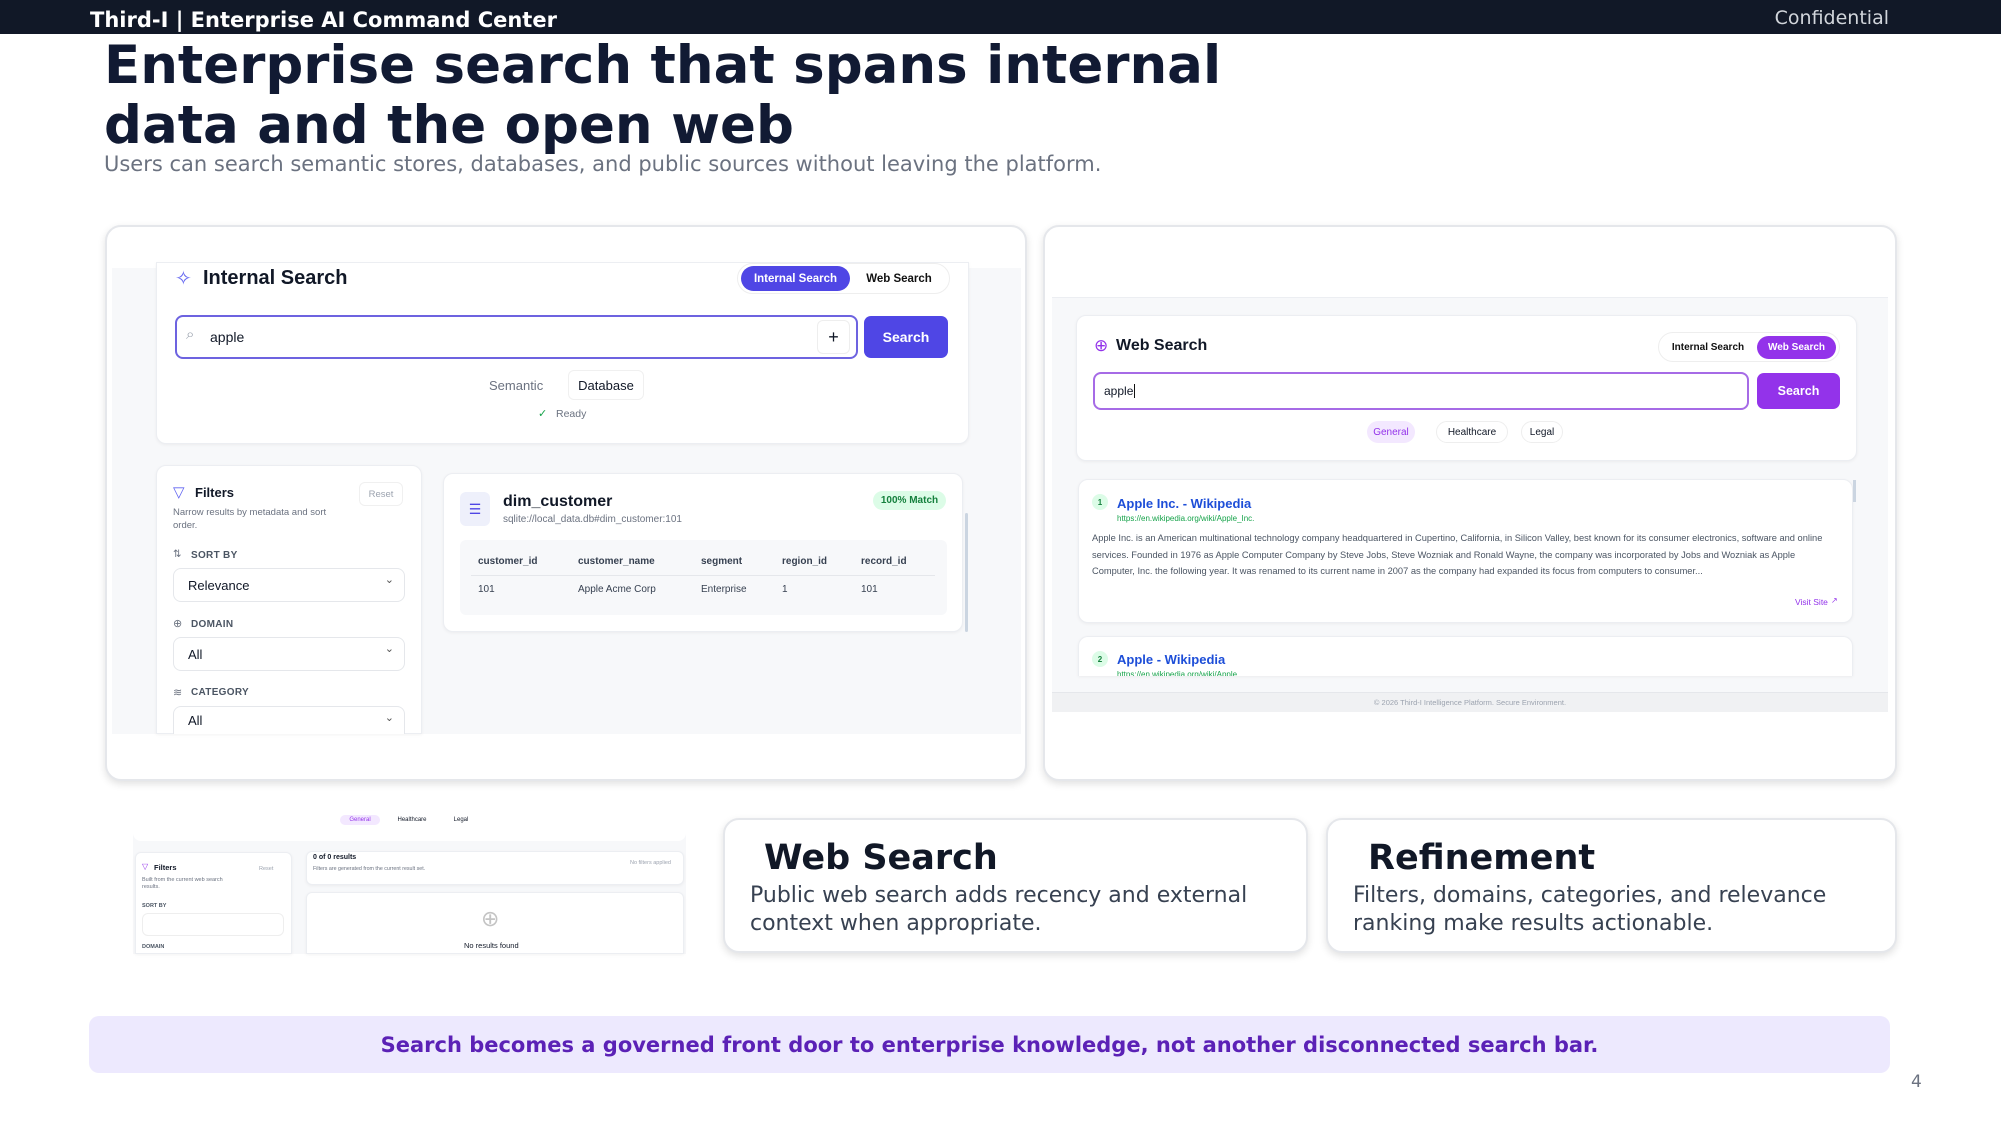 This screenshot has width=2001, height=1125. Describe the element at coordinates (906, 337) in the screenshot. I see `internal-search-button: Search` at that location.